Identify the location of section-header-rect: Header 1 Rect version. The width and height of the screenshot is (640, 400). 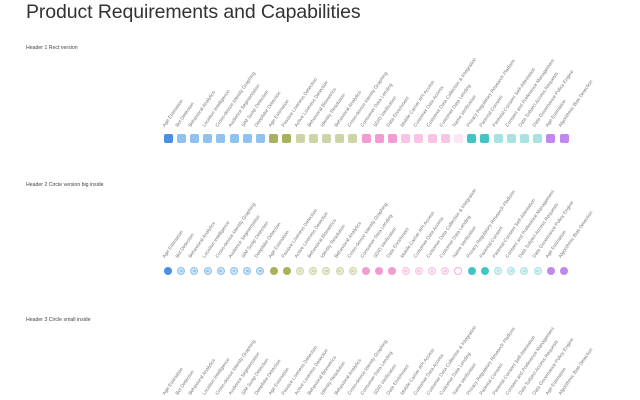
(52, 48).